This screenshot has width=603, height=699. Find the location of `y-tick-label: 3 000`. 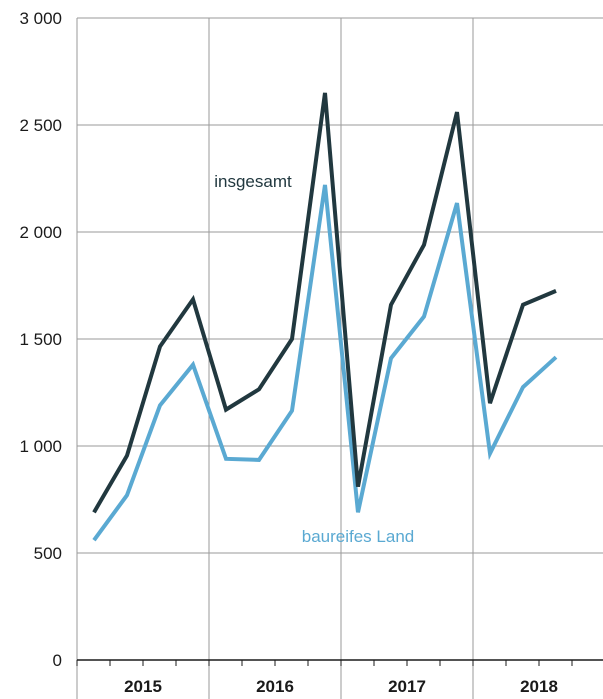

y-tick-label: 3 000 is located at coordinates (40, 18).